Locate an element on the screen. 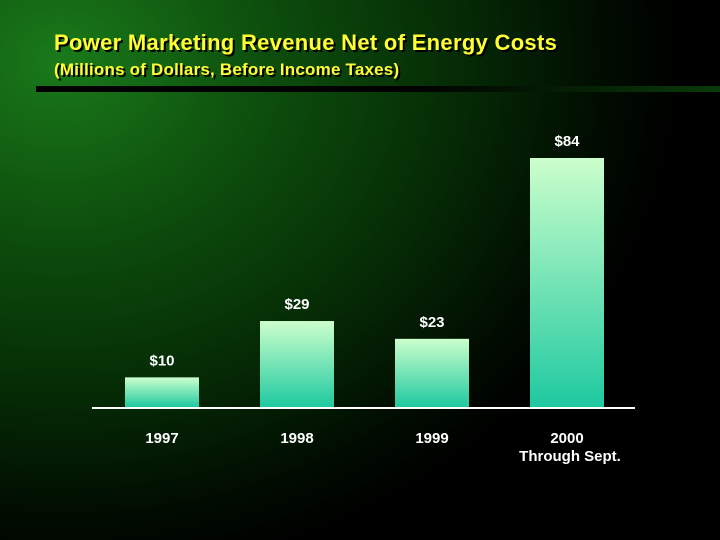 This screenshot has height=540, width=720. bar-1998 is located at coordinates (297, 364).